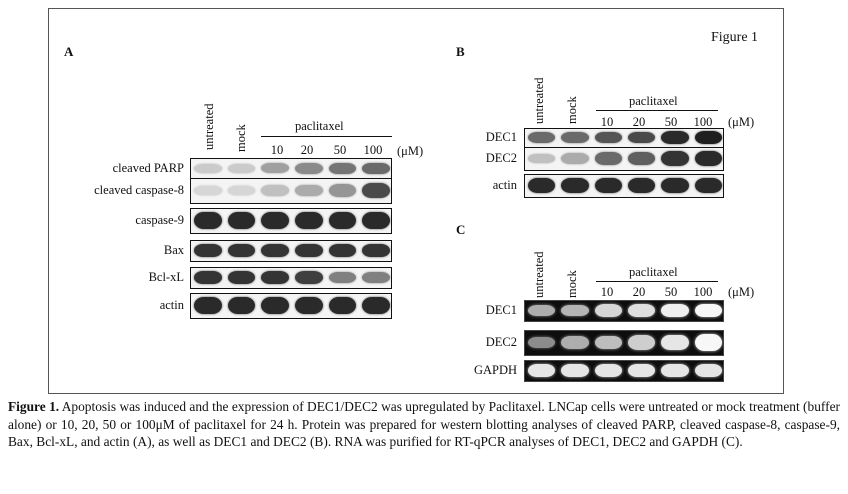 This screenshot has width=848, height=494. Describe the element at coordinates (173, 250) in the screenshot. I see `panel-a-row-label: Bax` at that location.